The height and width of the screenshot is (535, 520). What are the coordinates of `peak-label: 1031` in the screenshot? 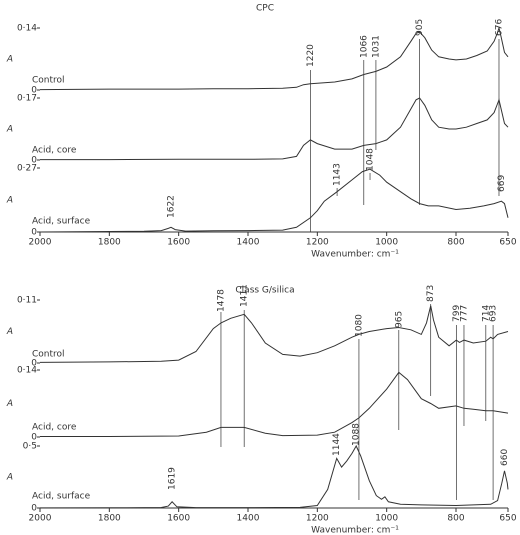 It's located at (376, 46).